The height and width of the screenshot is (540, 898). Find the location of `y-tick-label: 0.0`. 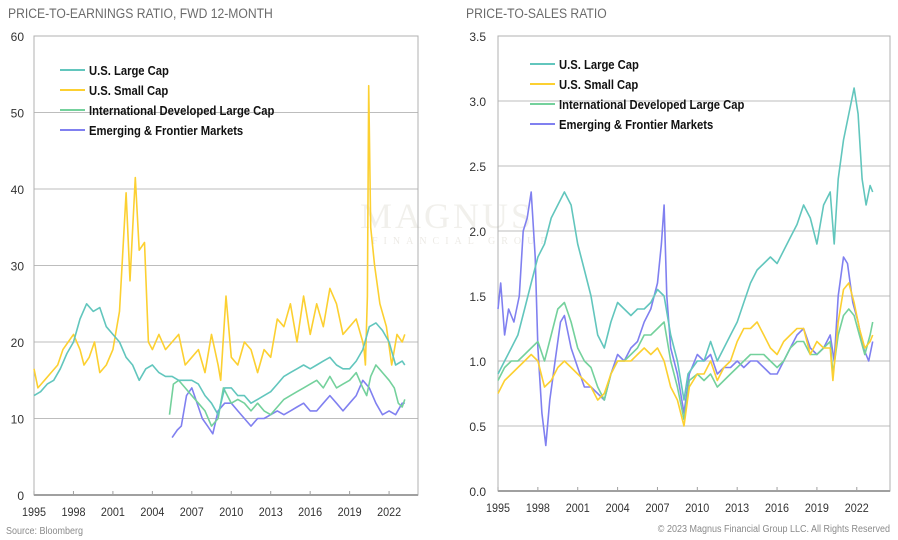

y-tick-label: 0.0 is located at coordinates (477, 492).